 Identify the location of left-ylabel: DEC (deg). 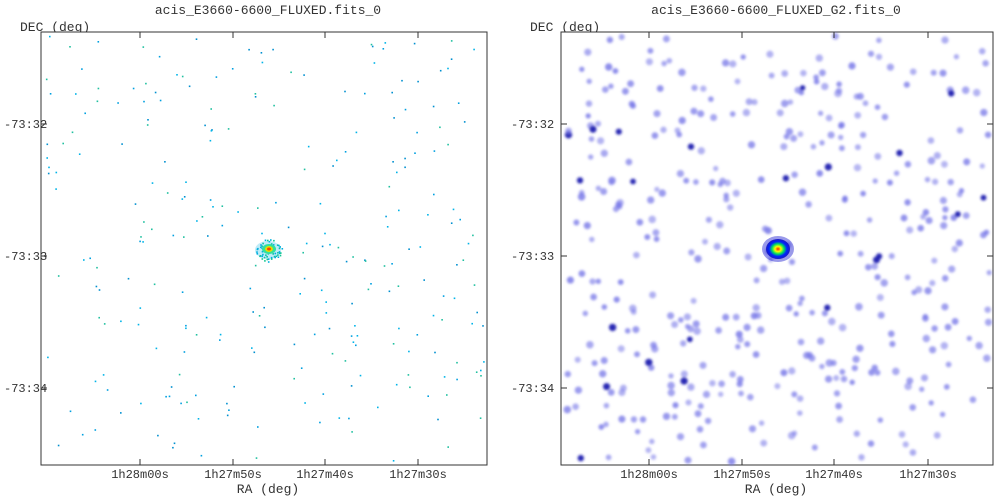
(55, 27).